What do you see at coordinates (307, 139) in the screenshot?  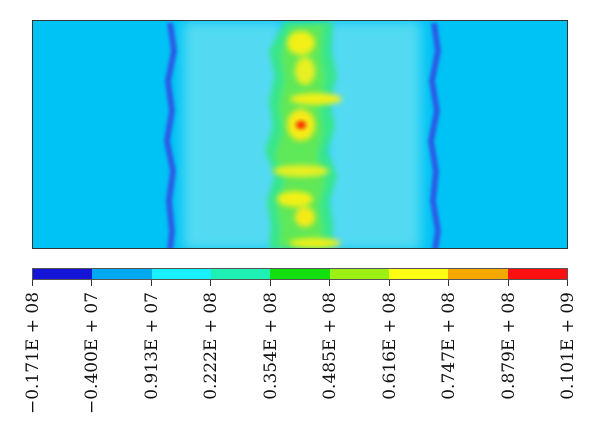 I see `high-stress-spots` at bounding box center [307, 139].